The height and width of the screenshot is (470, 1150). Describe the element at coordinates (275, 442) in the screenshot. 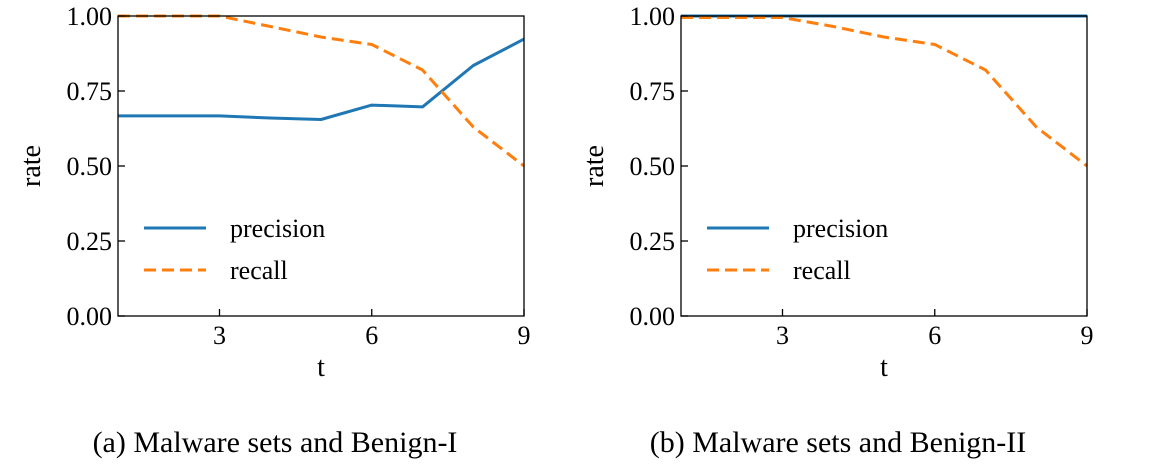

I see `caption: (a) Malware sets and Benign-I` at that location.